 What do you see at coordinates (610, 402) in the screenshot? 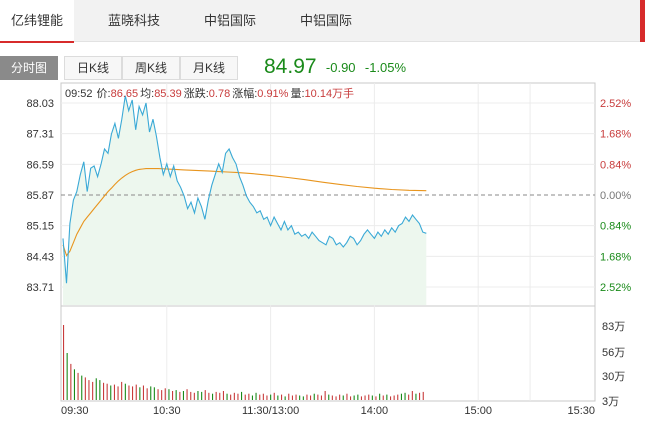
I see `volume-tick-label: 3万` at bounding box center [610, 402].